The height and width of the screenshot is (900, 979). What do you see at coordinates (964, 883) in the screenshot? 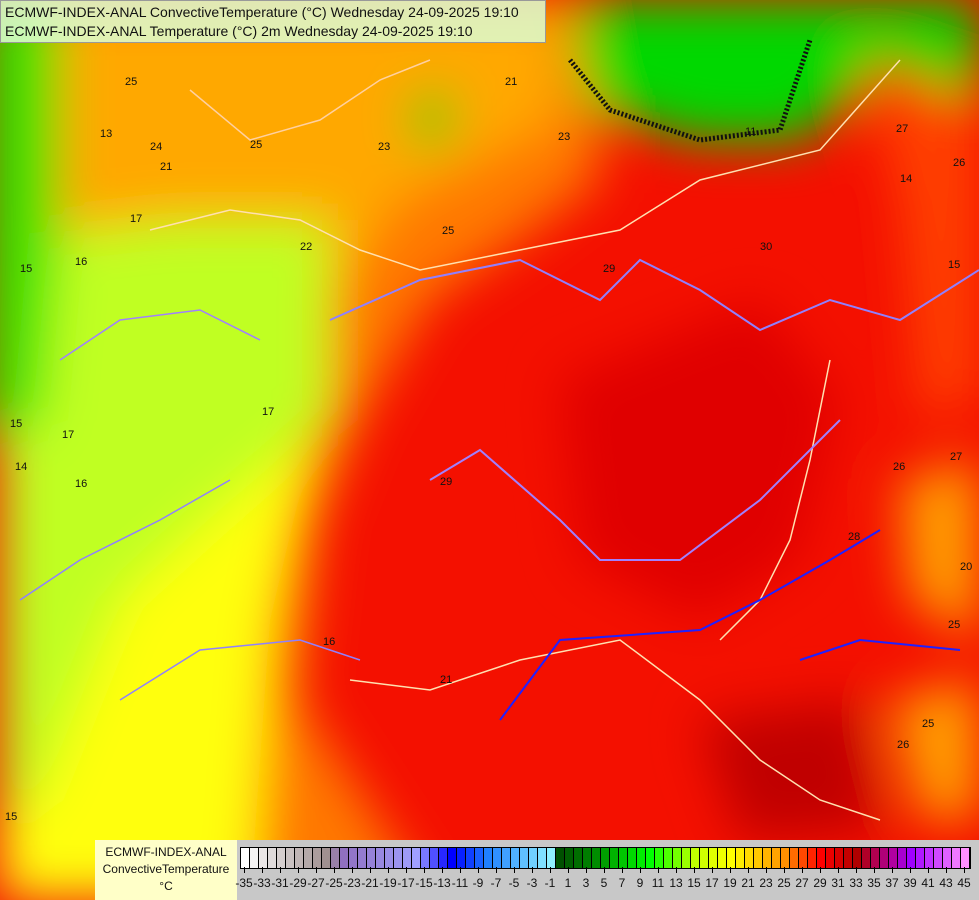
I see `tick-label: 45` at bounding box center [964, 883].